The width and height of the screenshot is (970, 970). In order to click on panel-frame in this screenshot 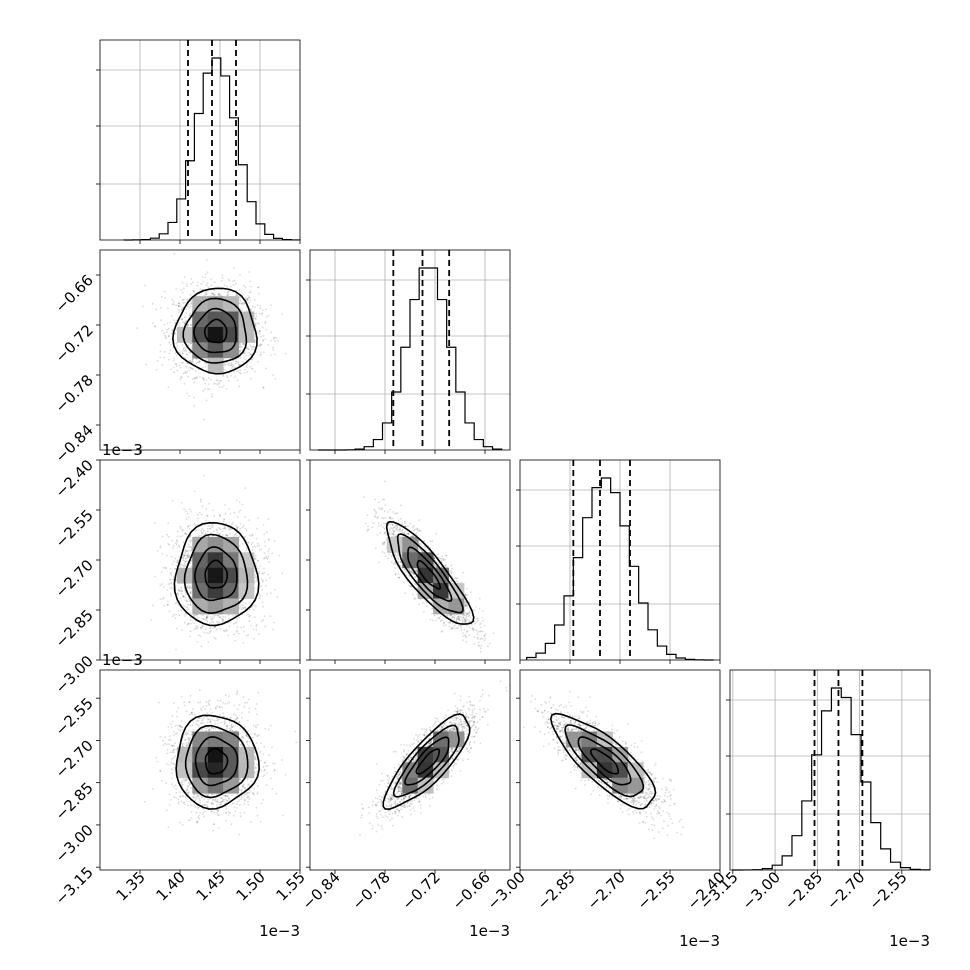, I will do `click(200, 140)`.